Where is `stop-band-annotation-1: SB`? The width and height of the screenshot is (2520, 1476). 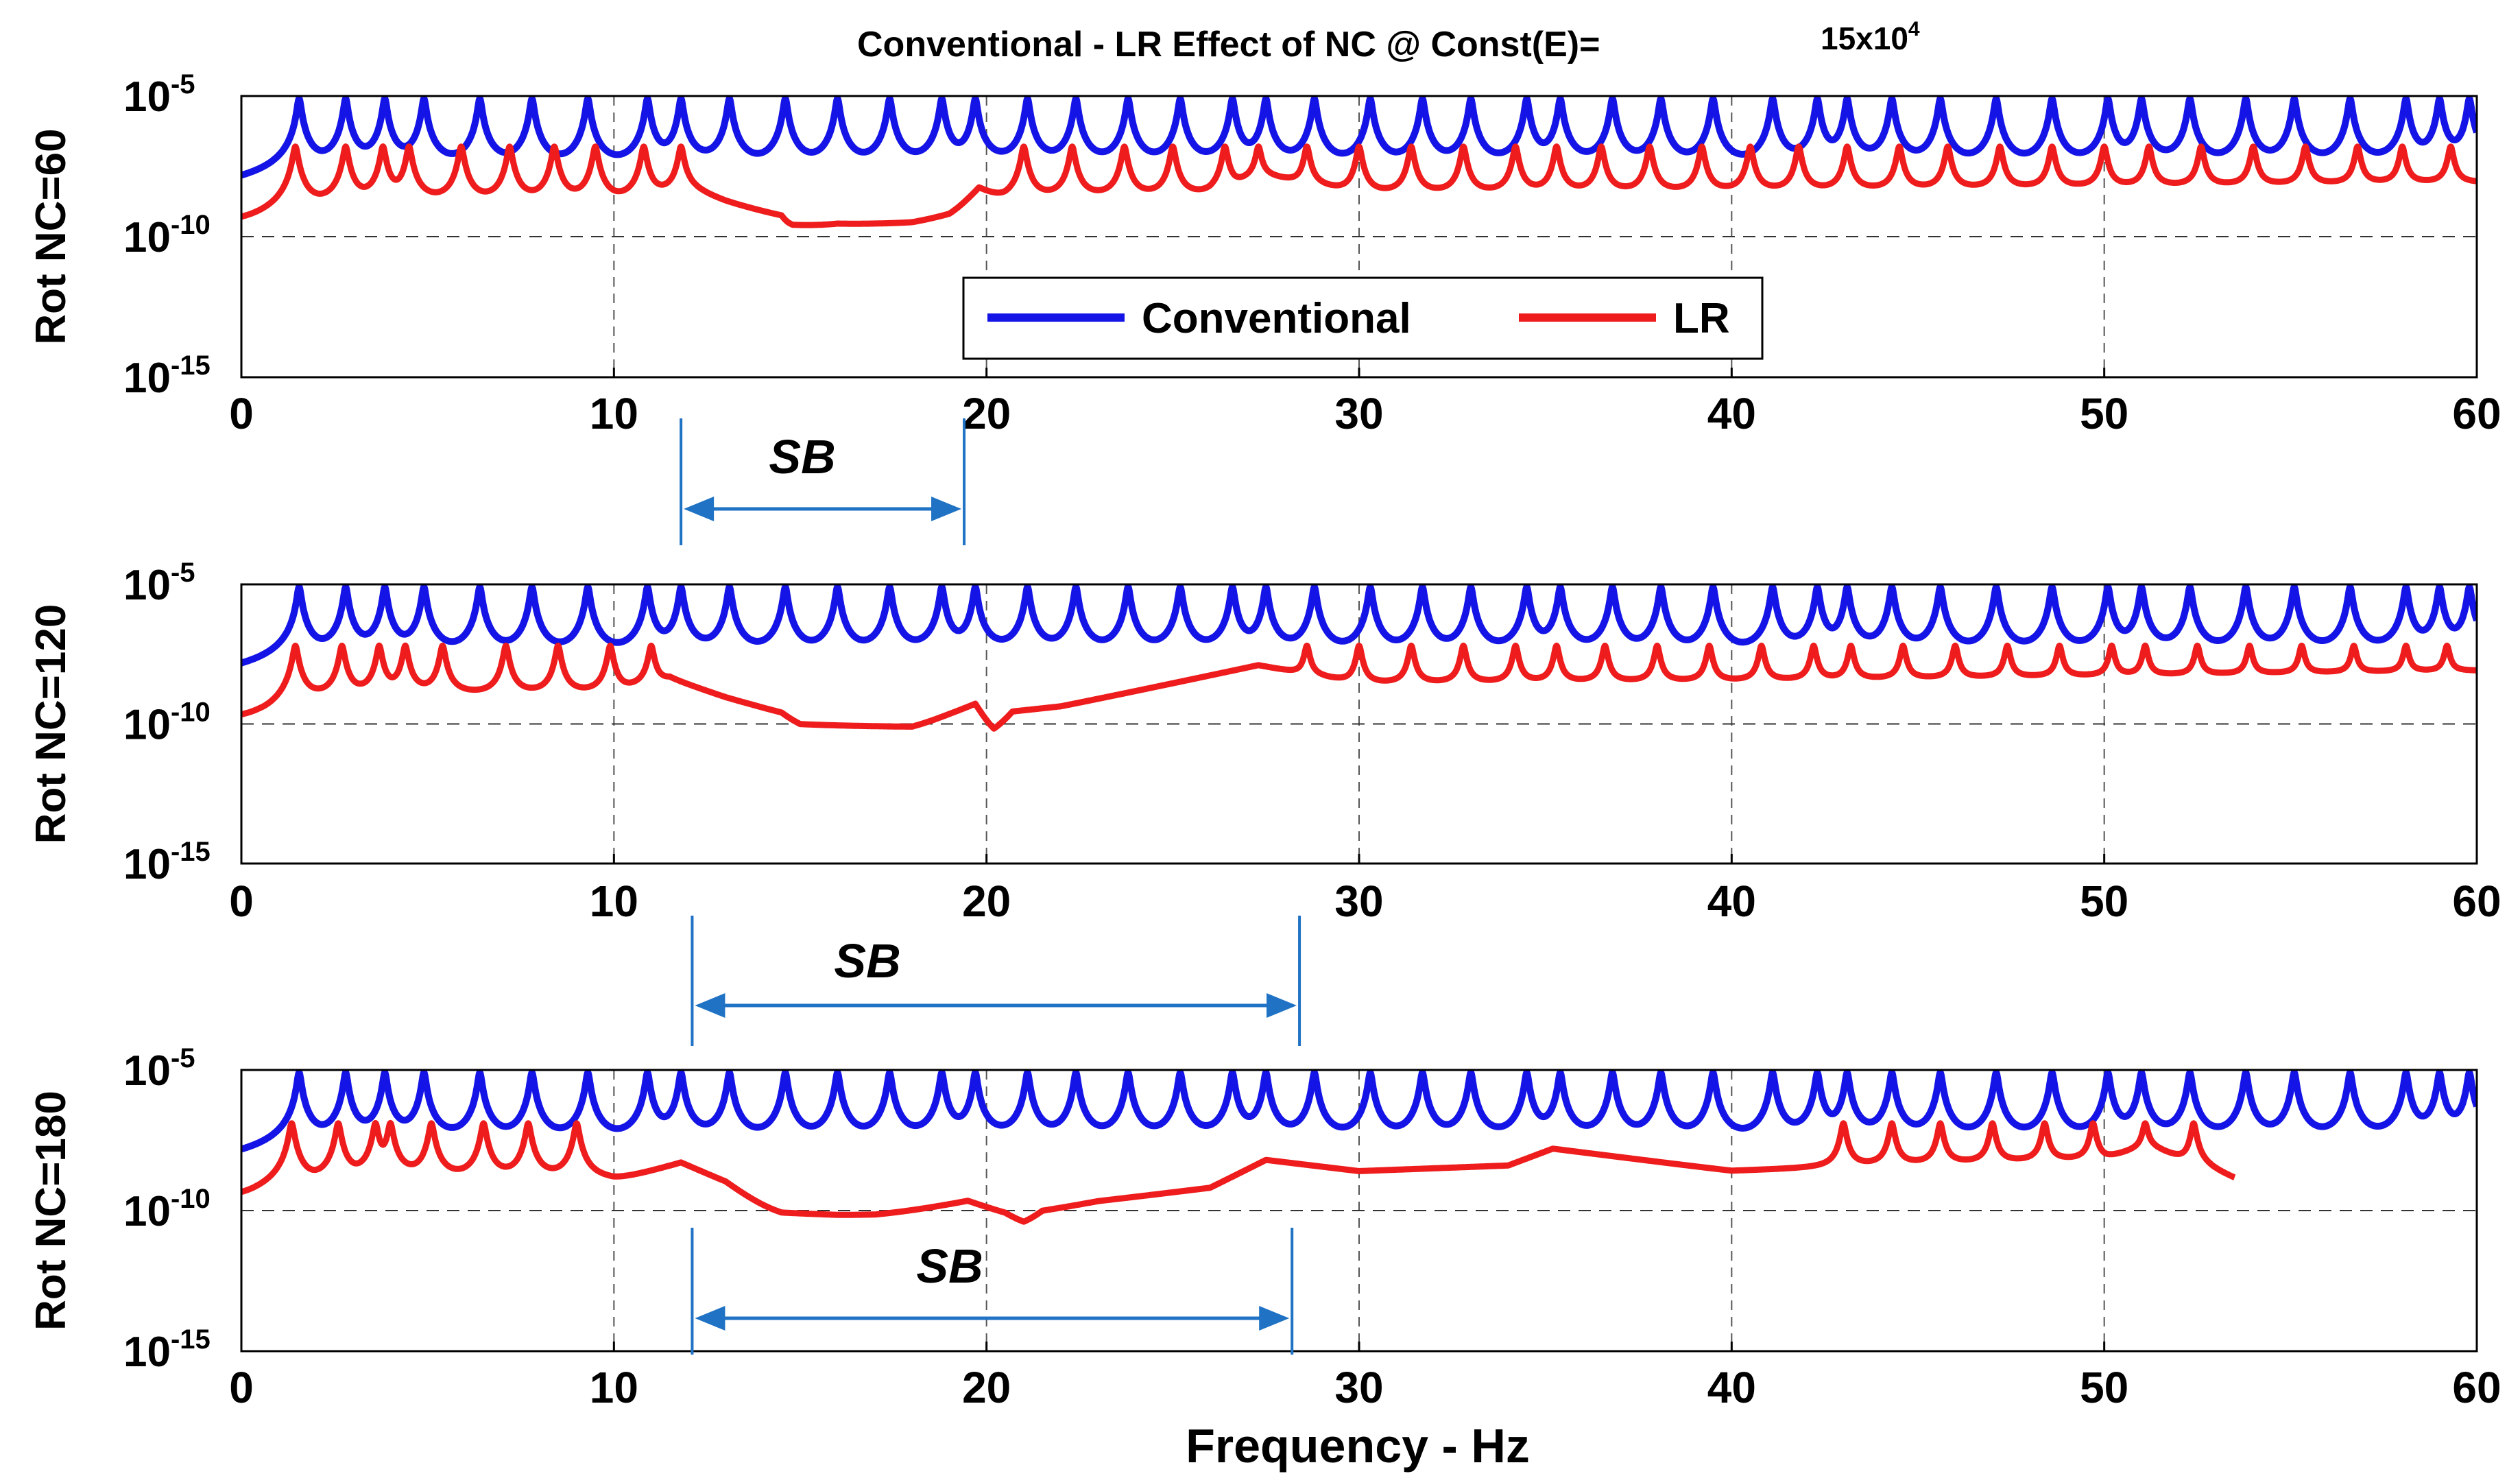
stop-band-annotation-1: SB is located at coordinates (823, 481).